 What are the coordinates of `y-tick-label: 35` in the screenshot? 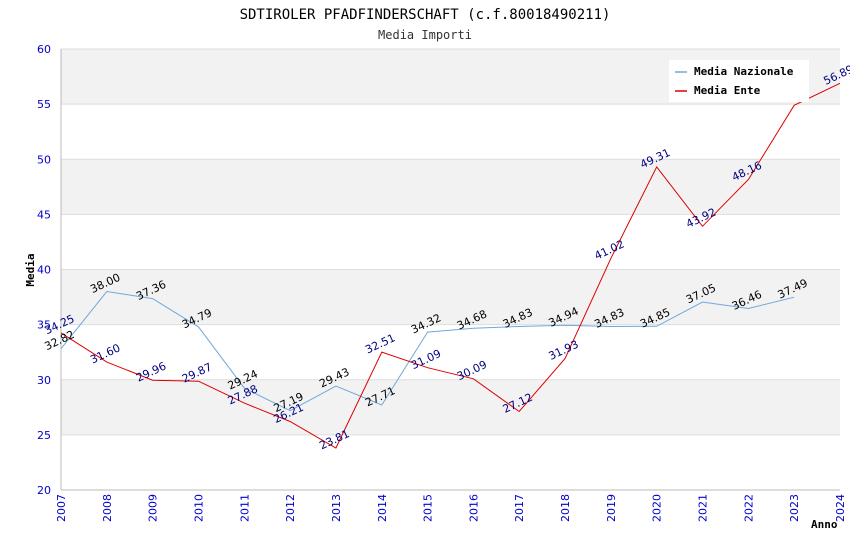 It's located at (44, 325).